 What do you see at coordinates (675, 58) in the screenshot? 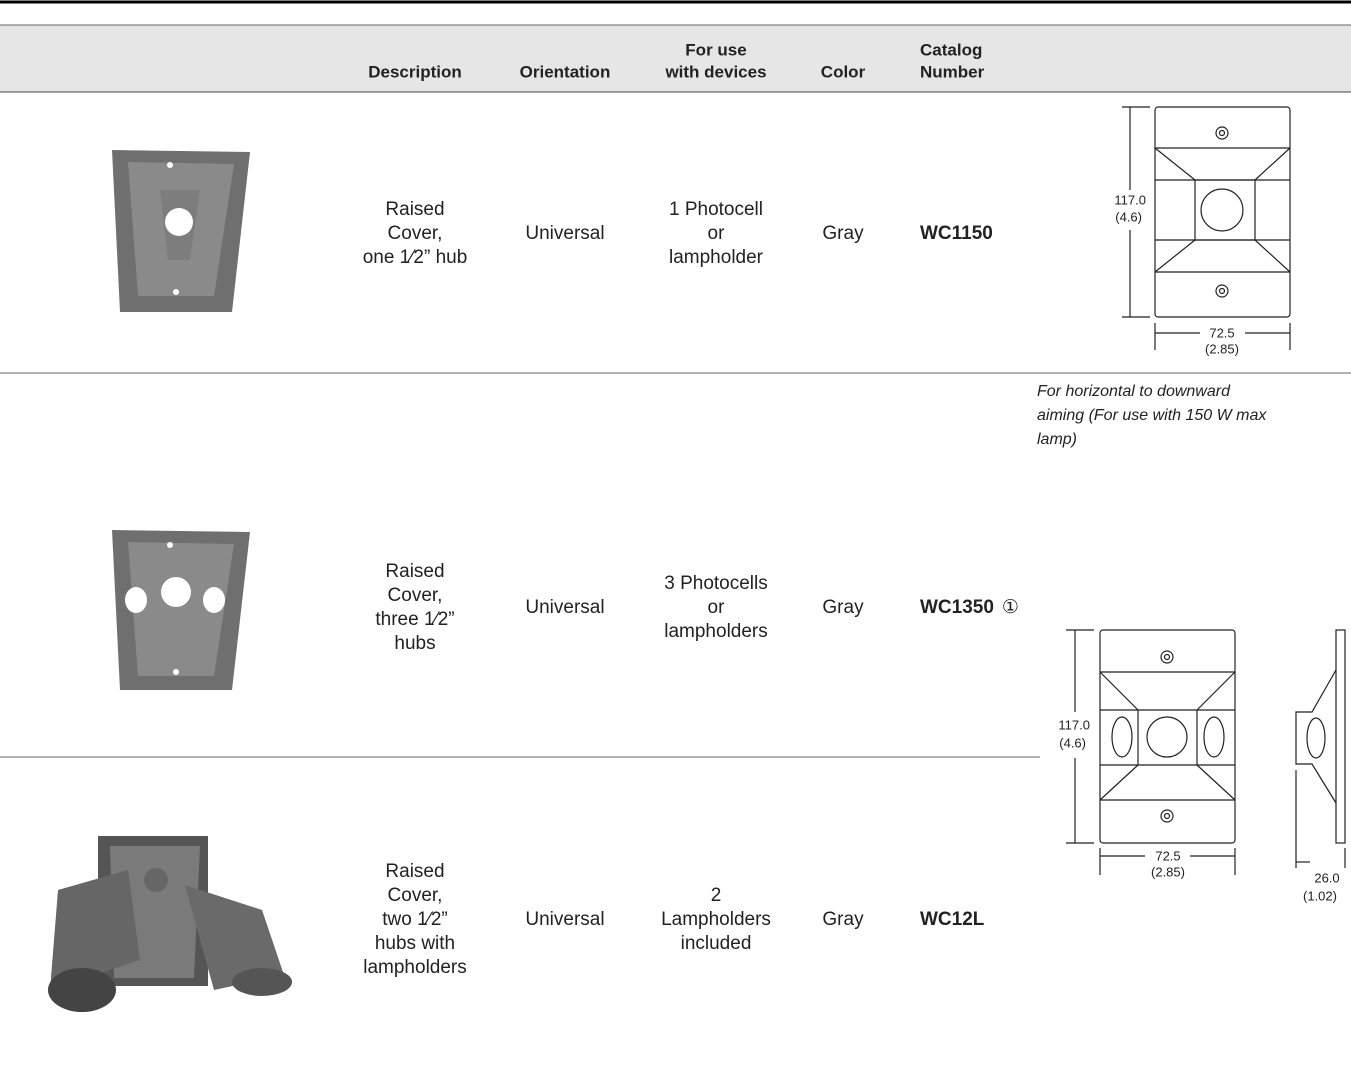
I see `header-band` at bounding box center [675, 58].